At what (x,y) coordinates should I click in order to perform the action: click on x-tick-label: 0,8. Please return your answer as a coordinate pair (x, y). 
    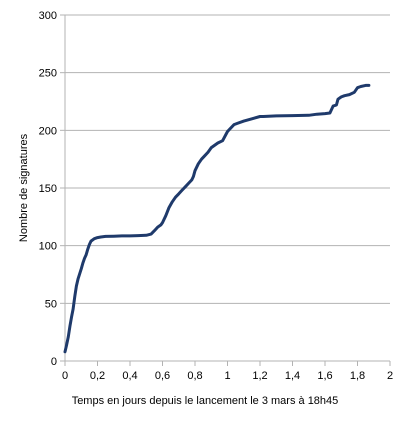
    Looking at the image, I should click on (194, 376).